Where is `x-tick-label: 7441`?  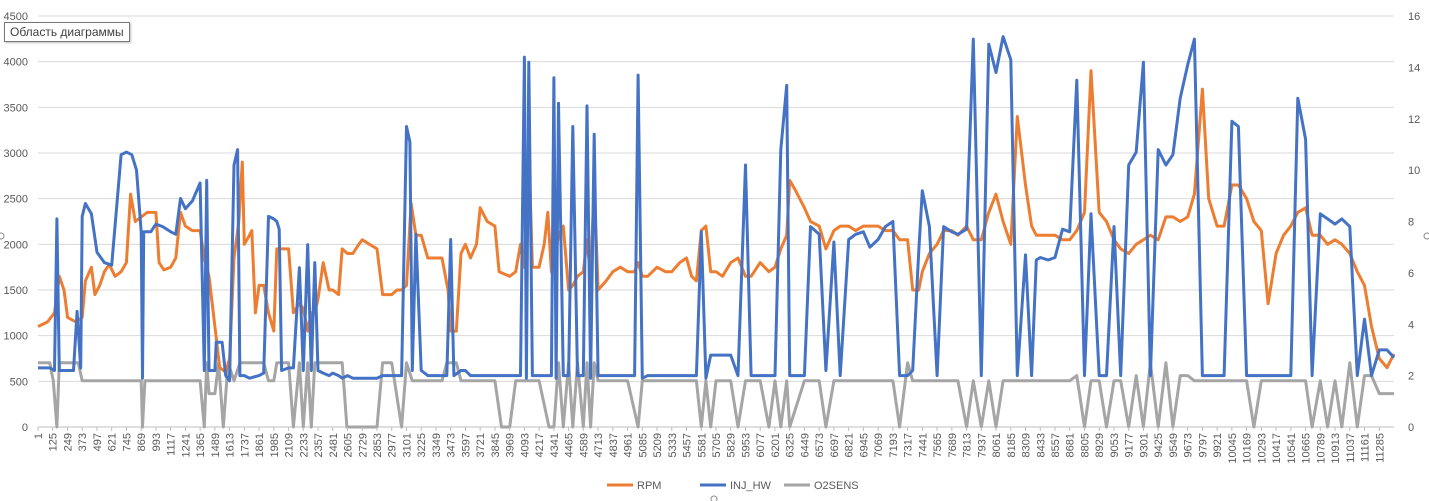 x-tick-label: 7441 is located at coordinates (923, 445).